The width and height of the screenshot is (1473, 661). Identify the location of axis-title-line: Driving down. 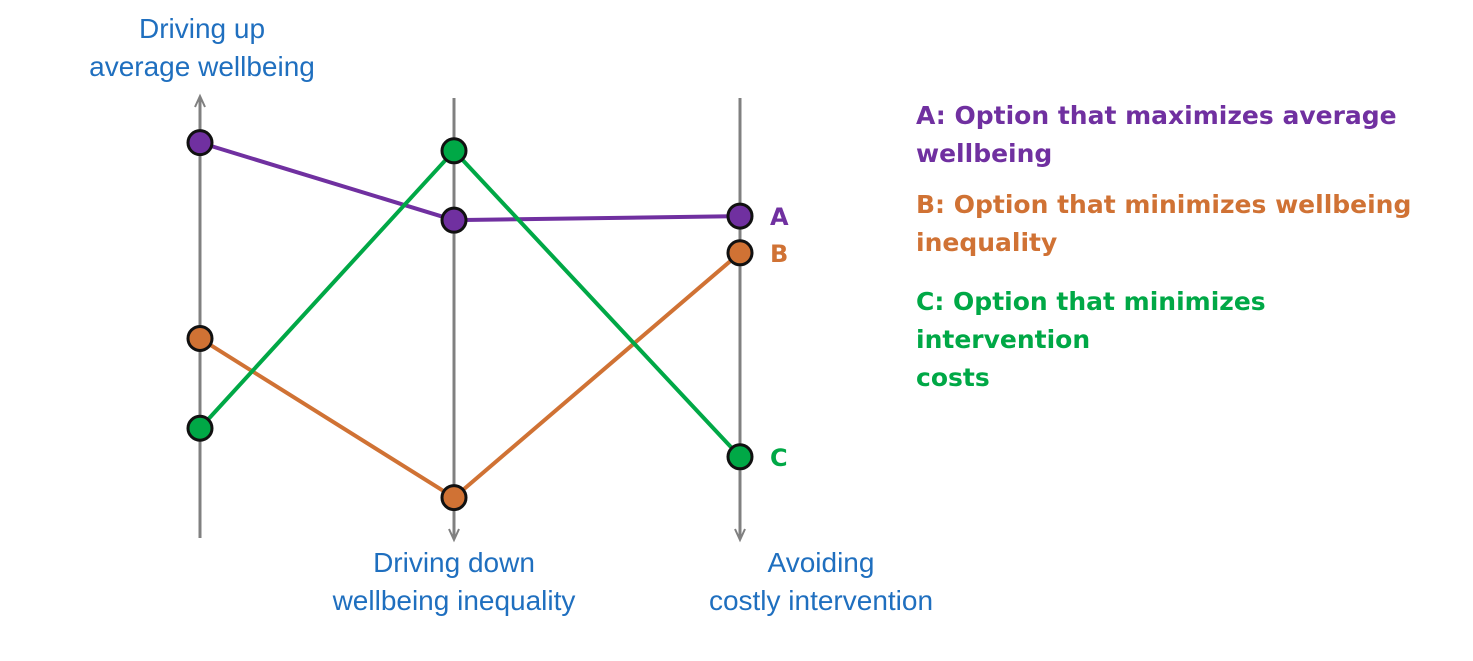
(454, 562).